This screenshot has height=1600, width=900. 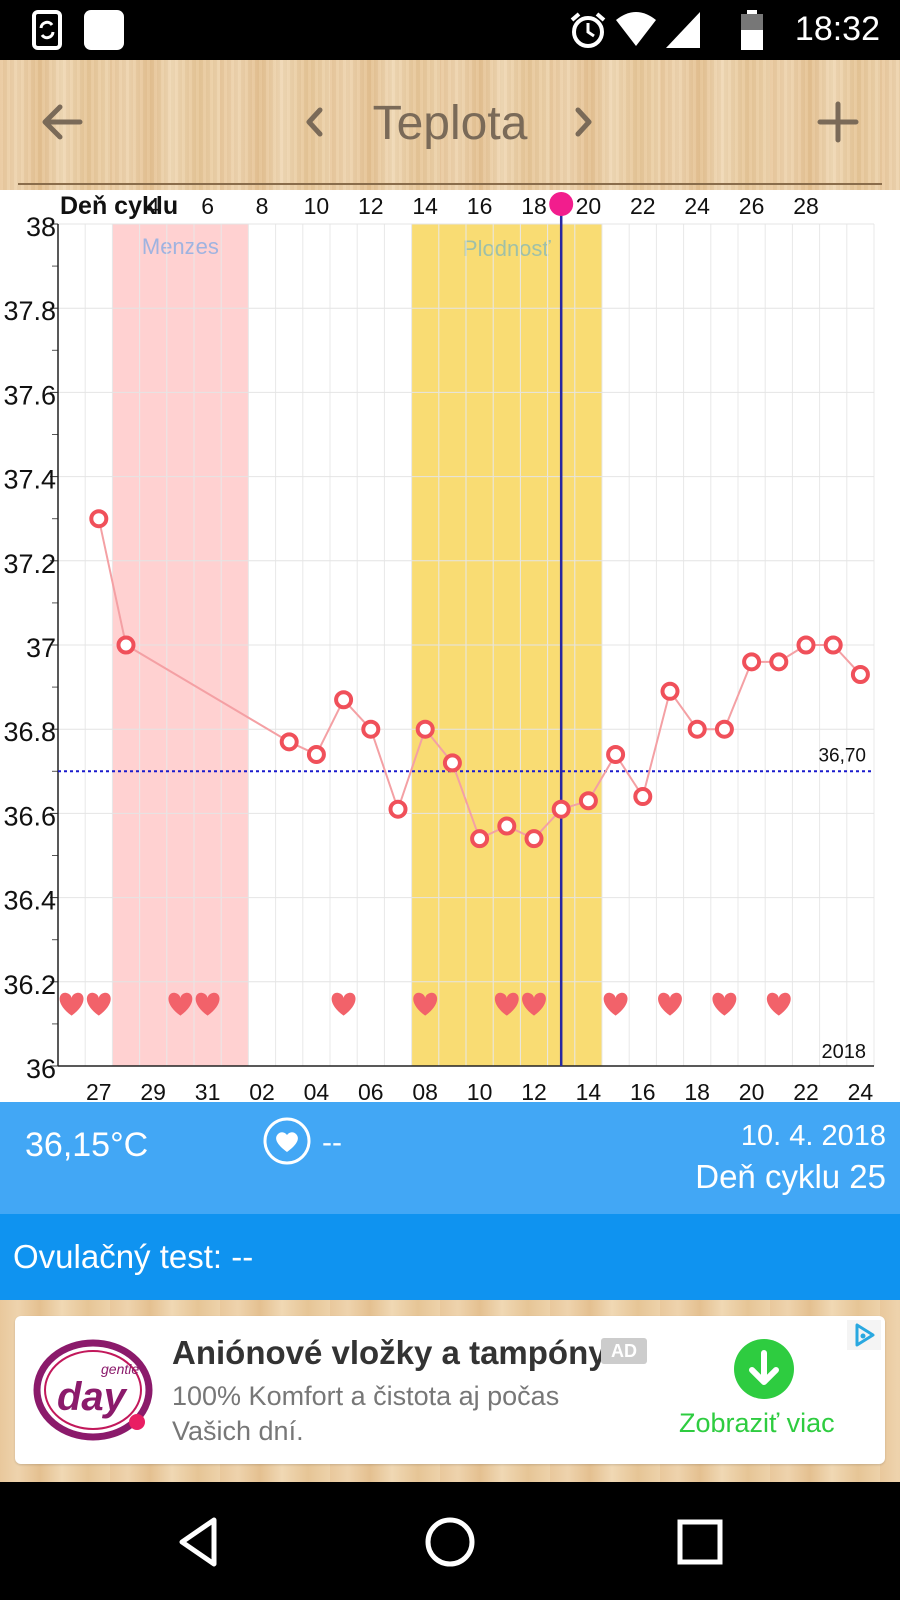 What do you see at coordinates (207, 206) in the screenshot?
I see `top-tick-label: 6` at bounding box center [207, 206].